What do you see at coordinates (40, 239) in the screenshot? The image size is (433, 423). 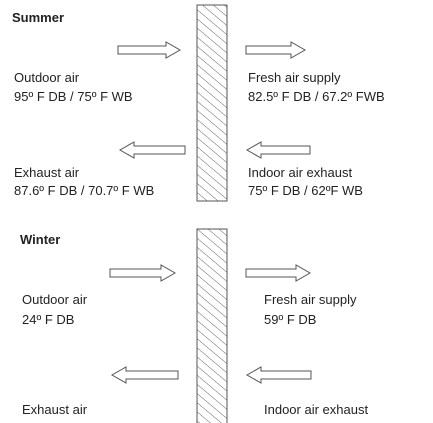 I see `section-title: Winter` at bounding box center [40, 239].